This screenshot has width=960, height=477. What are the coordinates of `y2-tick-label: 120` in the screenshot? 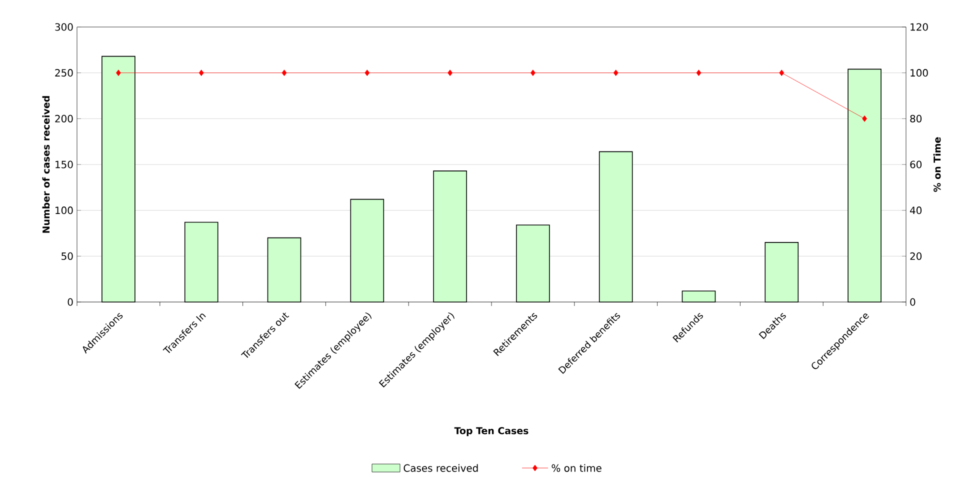 It's located at (919, 27).